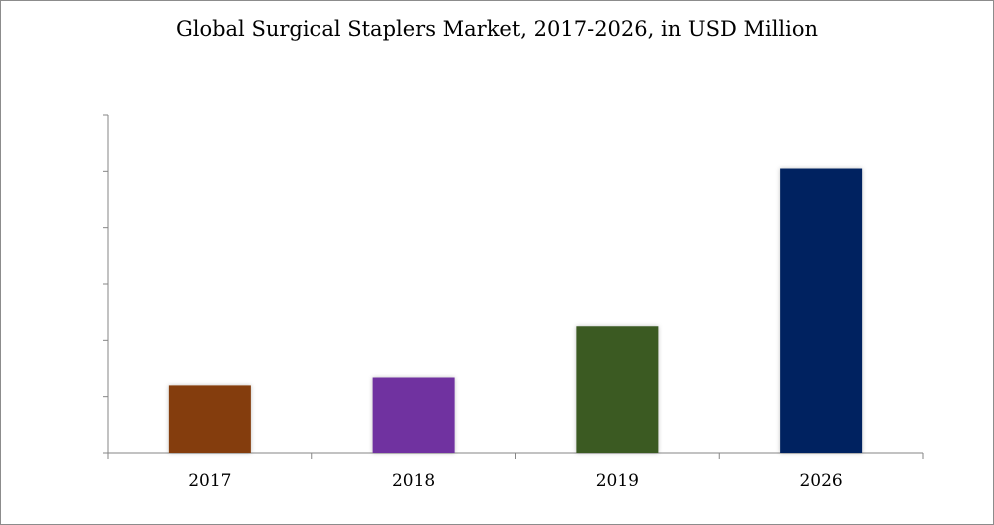 This screenshot has width=994, height=525. I want to click on bar-2017, so click(209, 419).